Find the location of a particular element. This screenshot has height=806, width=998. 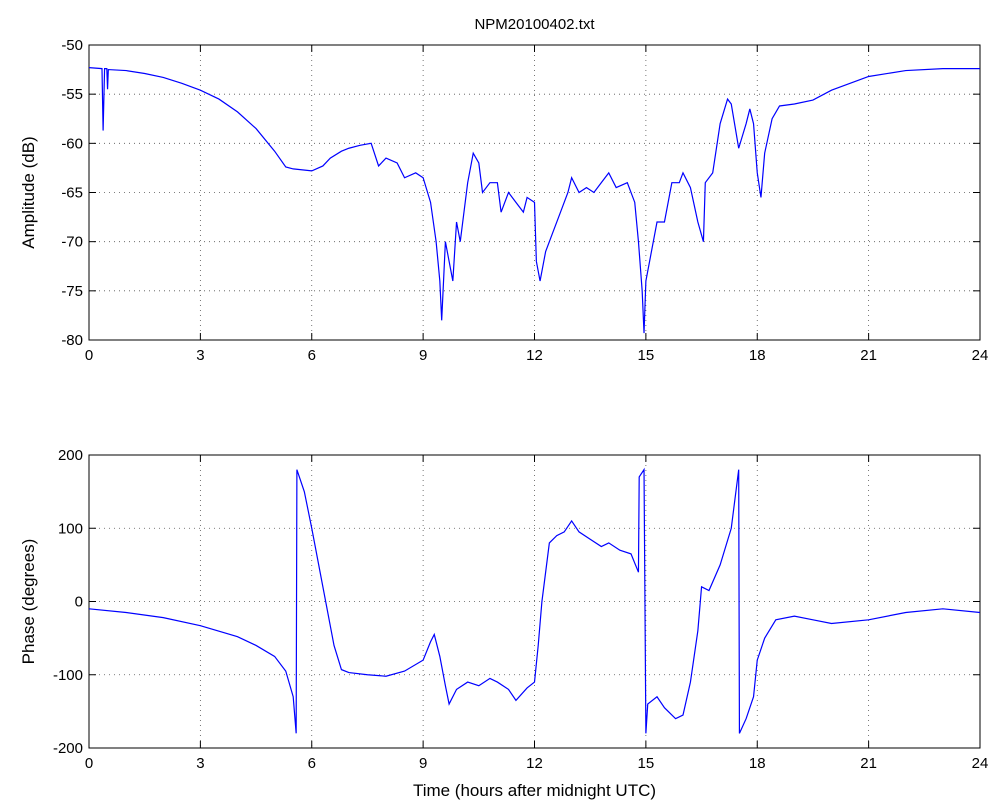

y-tick-label: -60 is located at coordinates (72, 143).